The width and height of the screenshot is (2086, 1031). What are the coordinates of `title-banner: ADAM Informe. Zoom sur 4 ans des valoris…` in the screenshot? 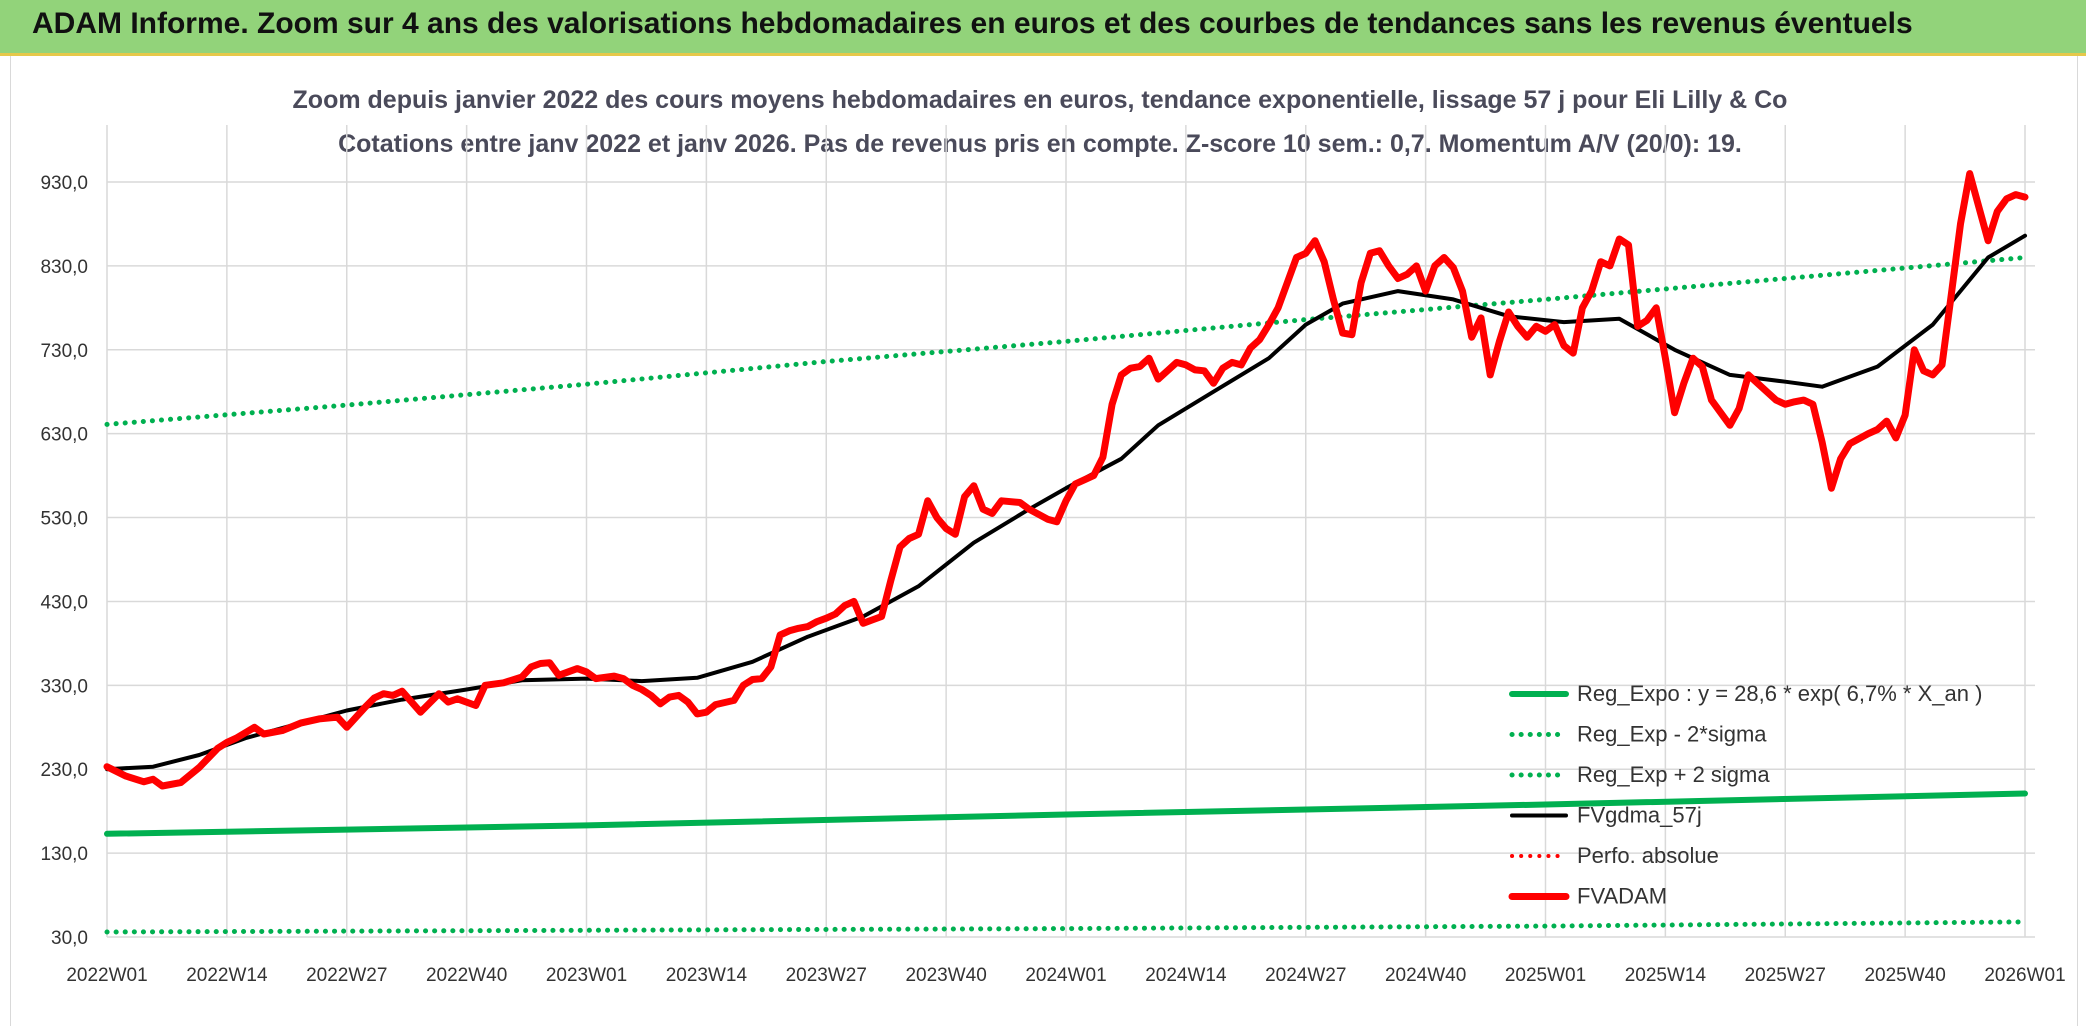 It's located at (1043, 26).